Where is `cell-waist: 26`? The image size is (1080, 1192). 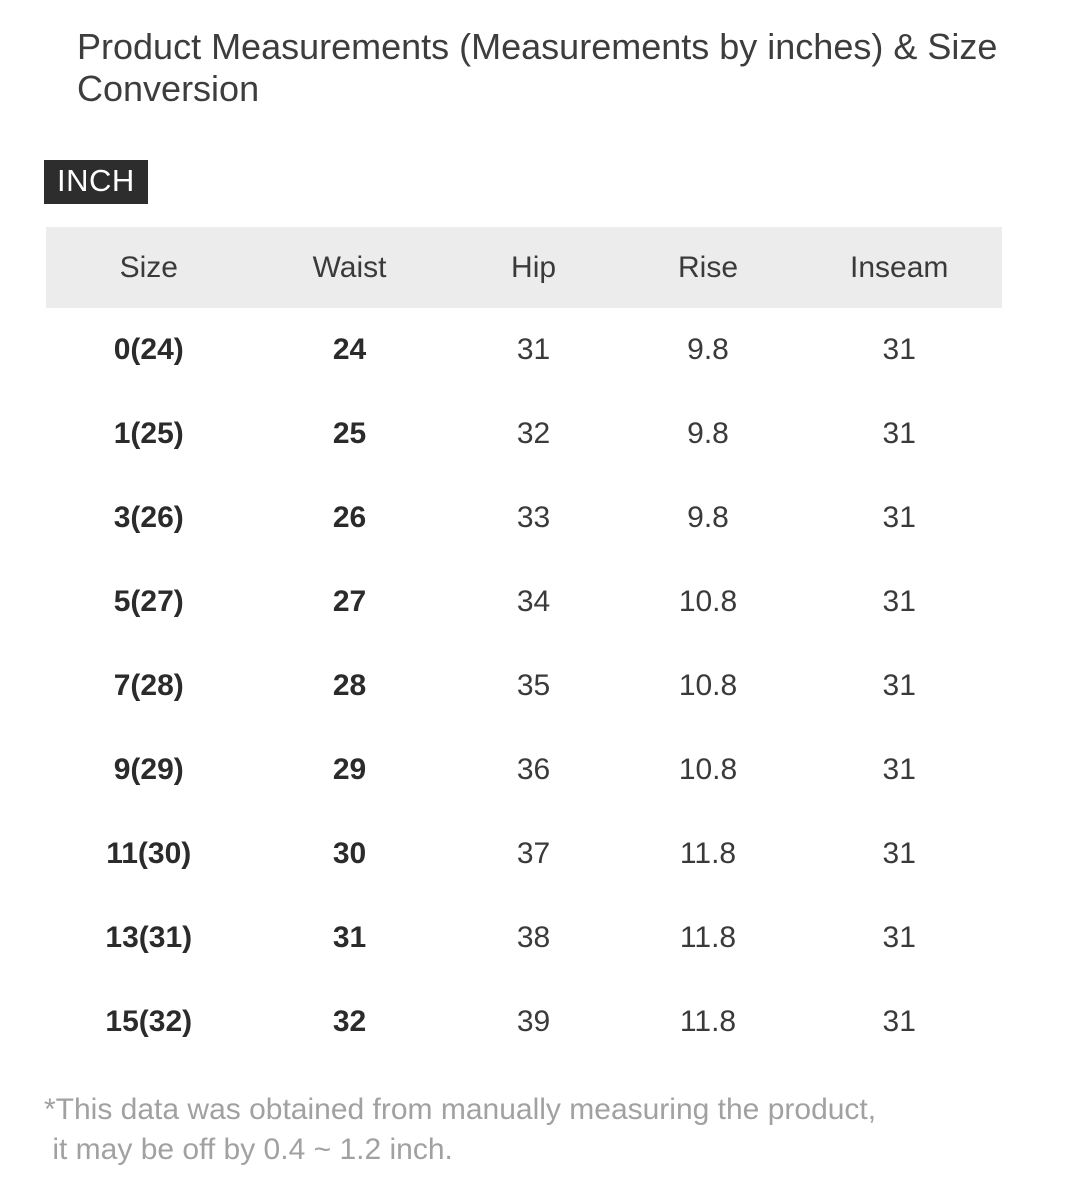 cell-waist: 26 is located at coordinates (349, 517).